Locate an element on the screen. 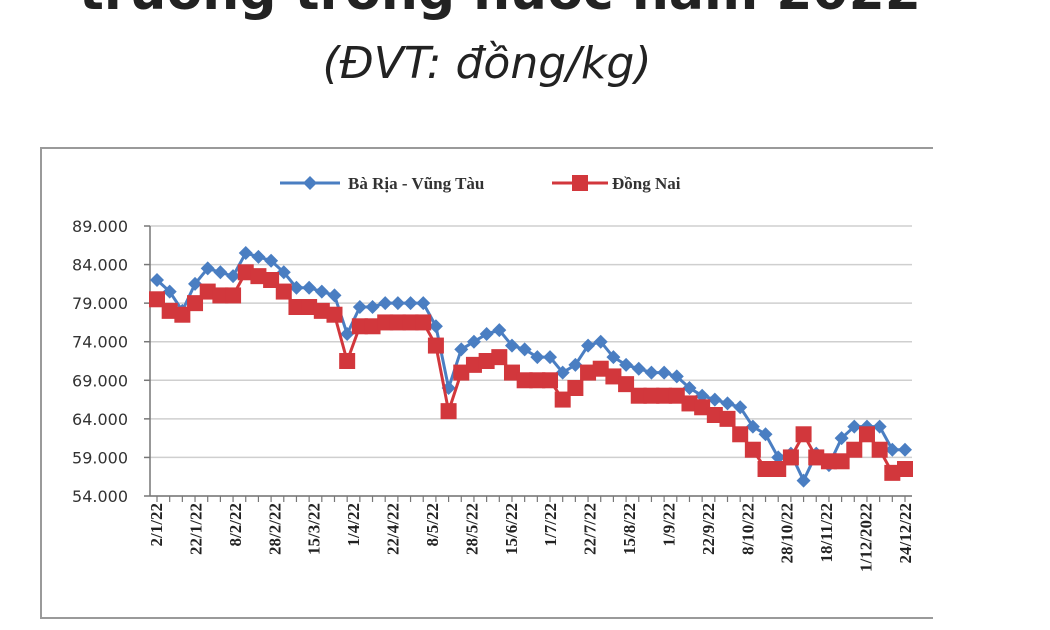  x-tick-label: 15/3/22 is located at coordinates (314, 529).